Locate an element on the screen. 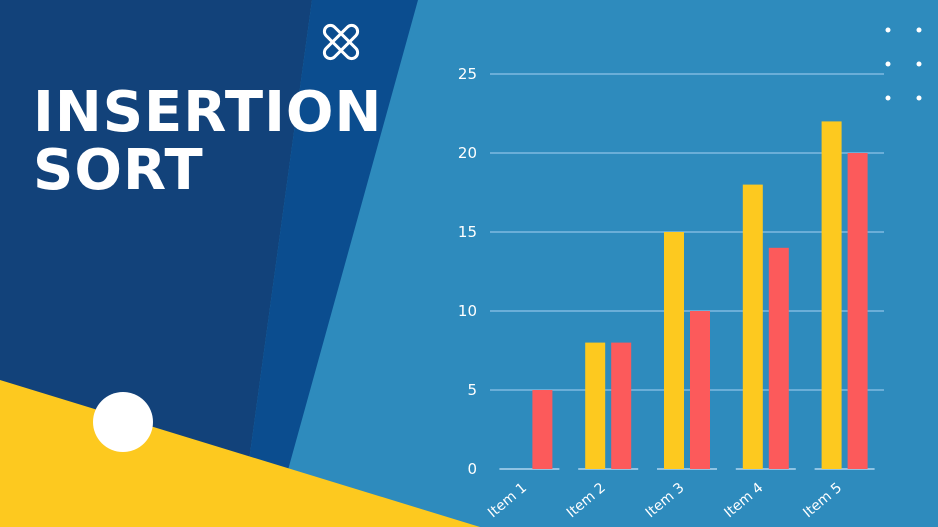 This screenshot has width=938, height=527. y-tick-label: 15 is located at coordinates (467, 232).